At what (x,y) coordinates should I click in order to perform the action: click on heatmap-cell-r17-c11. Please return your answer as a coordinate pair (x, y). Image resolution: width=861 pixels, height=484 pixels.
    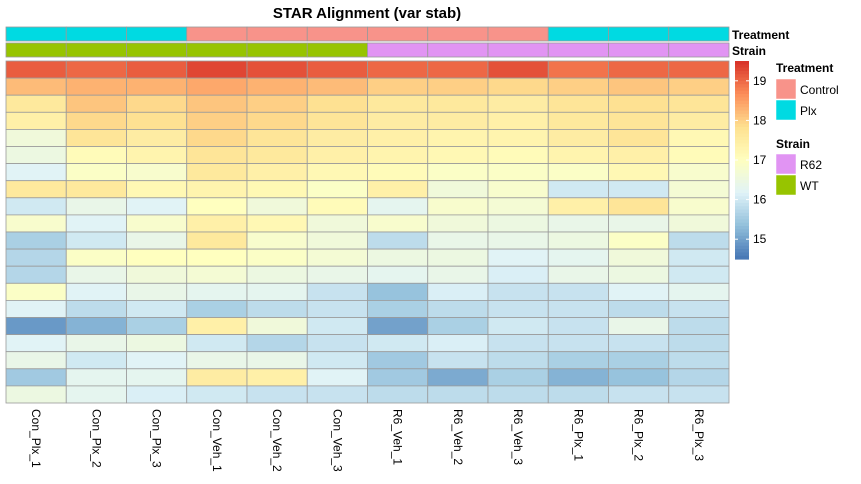
    Looking at the image, I should click on (639, 343).